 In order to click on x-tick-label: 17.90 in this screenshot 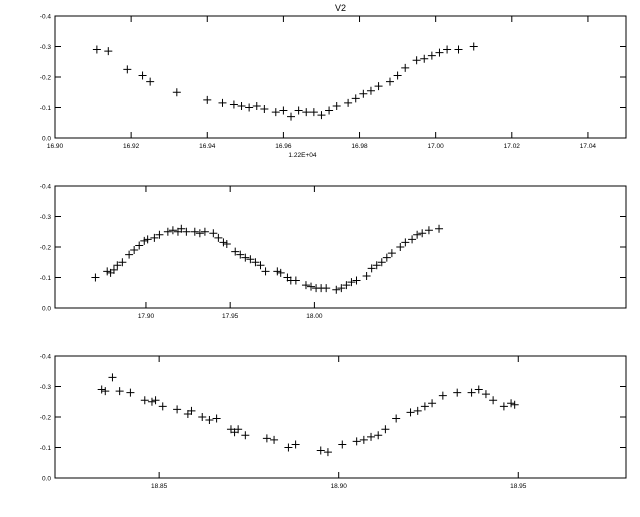, I will do `click(146, 316)`.